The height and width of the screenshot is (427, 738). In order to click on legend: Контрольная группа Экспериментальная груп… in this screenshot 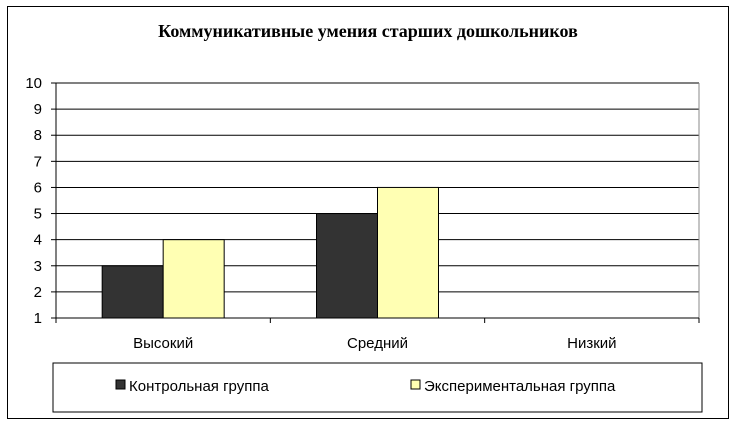, I will do `click(377, 387)`.